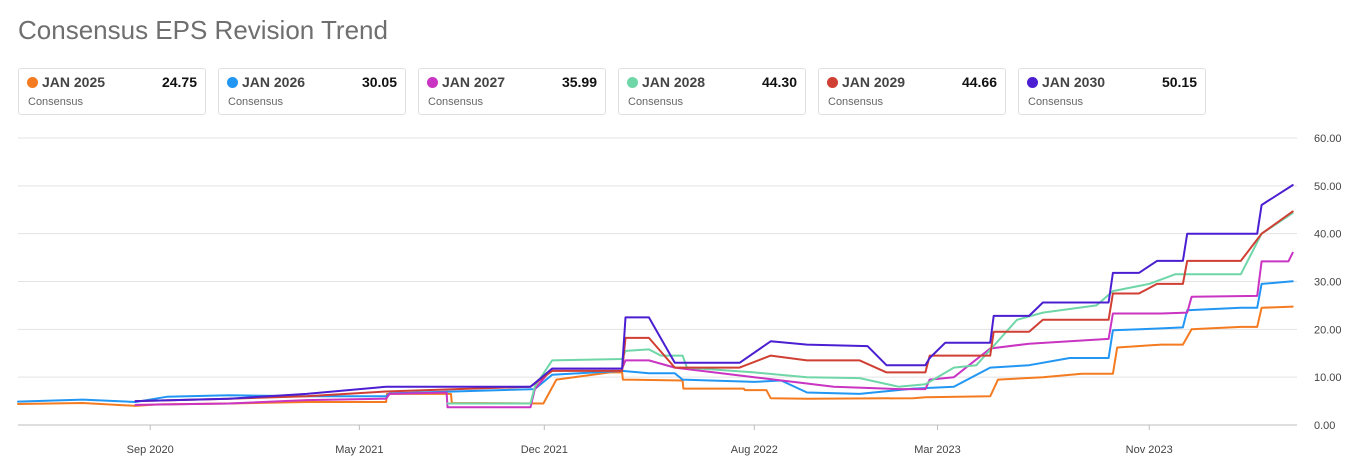 The image size is (1362, 466). Describe the element at coordinates (312, 91) in the screenshot. I see `legend-card-jan-2026: JAN 2026 30.05 Consensus` at that location.